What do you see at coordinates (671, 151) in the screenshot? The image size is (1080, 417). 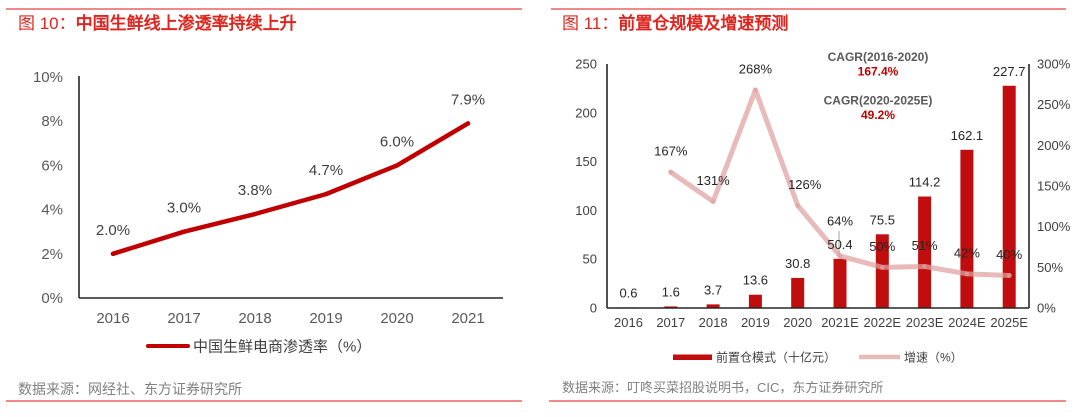 I see `growth-value-label: 167%` at bounding box center [671, 151].